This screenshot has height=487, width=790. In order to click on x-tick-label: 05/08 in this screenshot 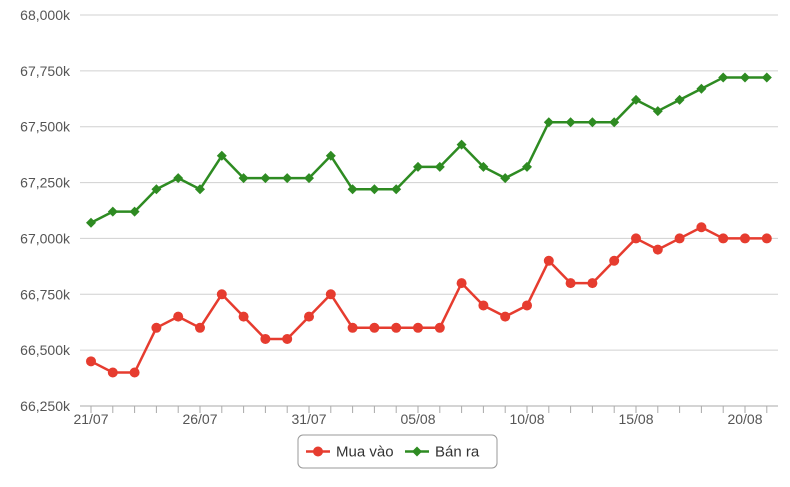, I will do `click(417, 419)`.